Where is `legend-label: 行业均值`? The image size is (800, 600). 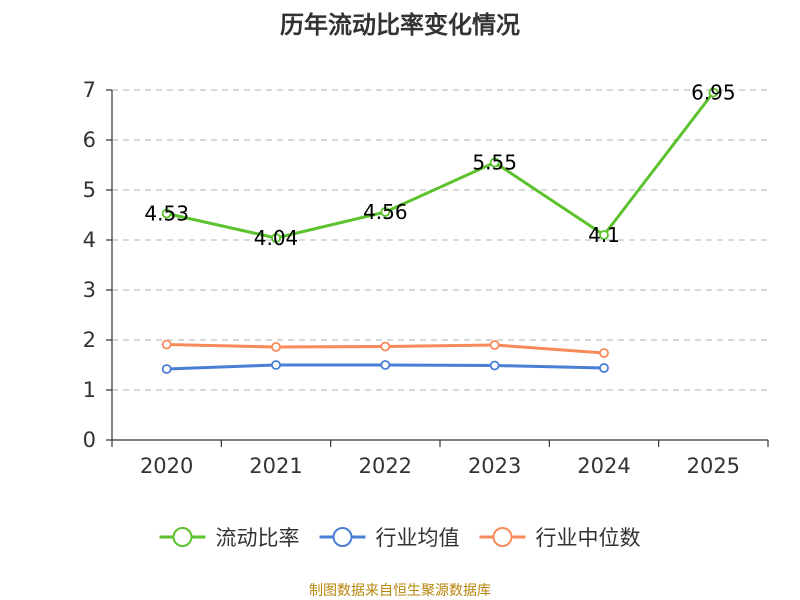
legend-label: 行业均值 is located at coordinates (418, 538).